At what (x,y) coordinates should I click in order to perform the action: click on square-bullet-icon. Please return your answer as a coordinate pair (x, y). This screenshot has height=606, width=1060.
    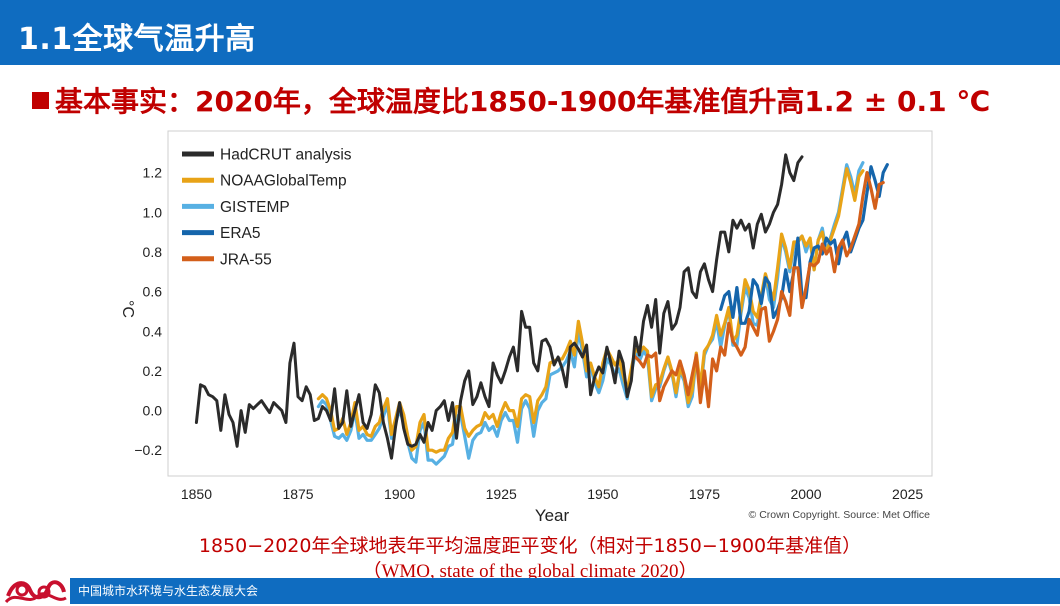
    Looking at the image, I should click on (40, 100).